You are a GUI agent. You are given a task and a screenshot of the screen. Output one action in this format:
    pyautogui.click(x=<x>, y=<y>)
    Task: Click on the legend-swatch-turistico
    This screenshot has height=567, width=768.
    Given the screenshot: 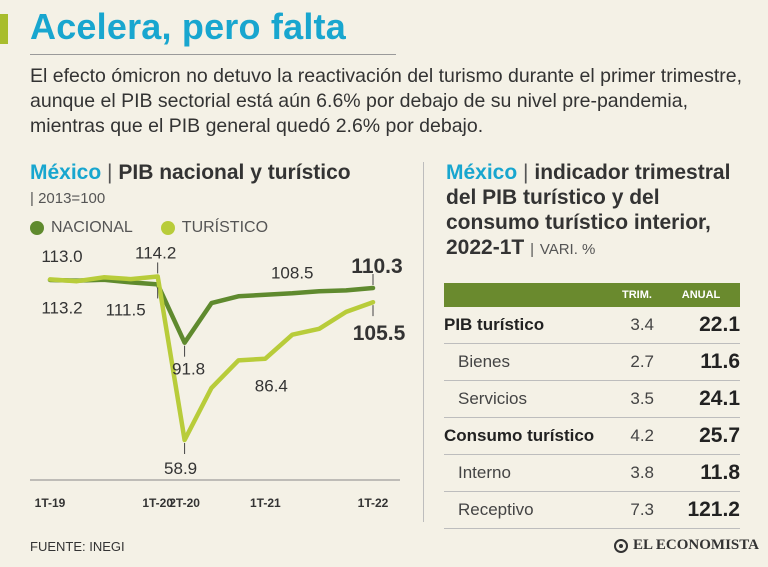 What is the action you would take?
    pyautogui.click(x=167, y=228)
    